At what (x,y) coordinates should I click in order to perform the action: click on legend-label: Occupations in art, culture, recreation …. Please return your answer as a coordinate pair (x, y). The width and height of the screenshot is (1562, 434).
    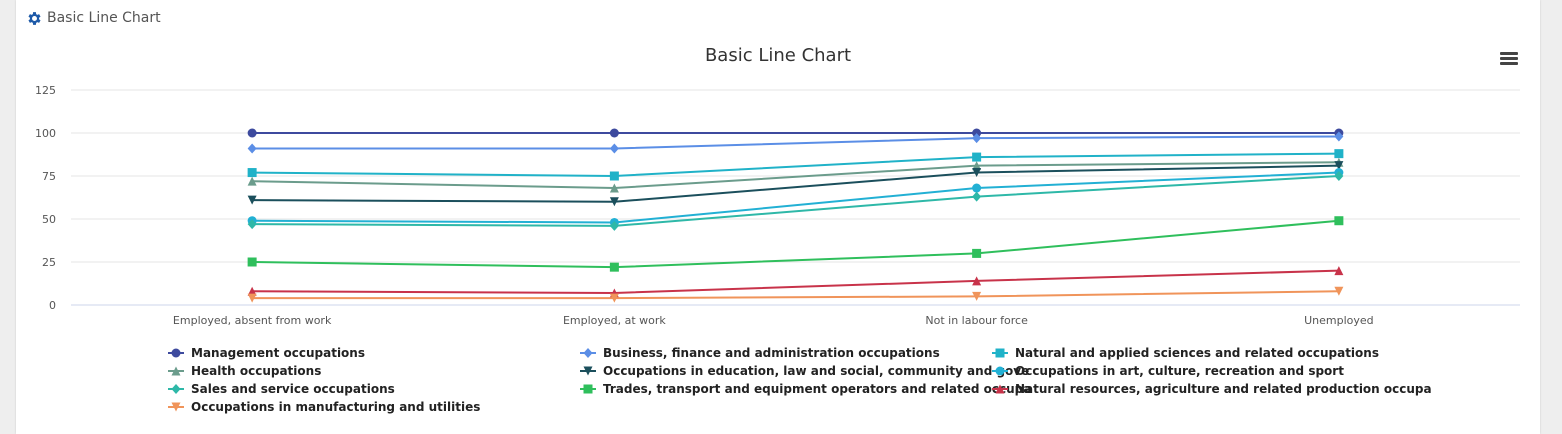
    Looking at the image, I should click on (1179, 371).